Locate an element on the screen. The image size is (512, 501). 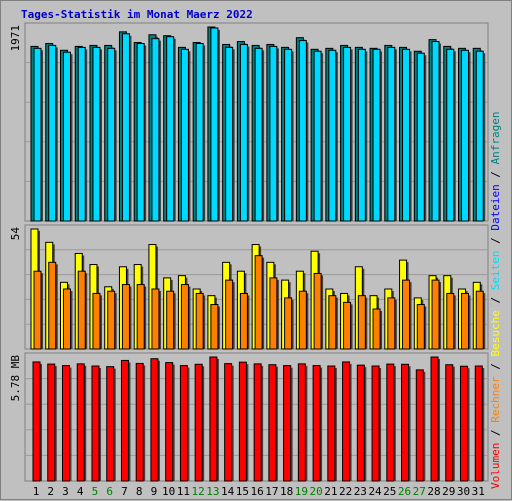
day-label-21: 21 is located at coordinates (330, 491).